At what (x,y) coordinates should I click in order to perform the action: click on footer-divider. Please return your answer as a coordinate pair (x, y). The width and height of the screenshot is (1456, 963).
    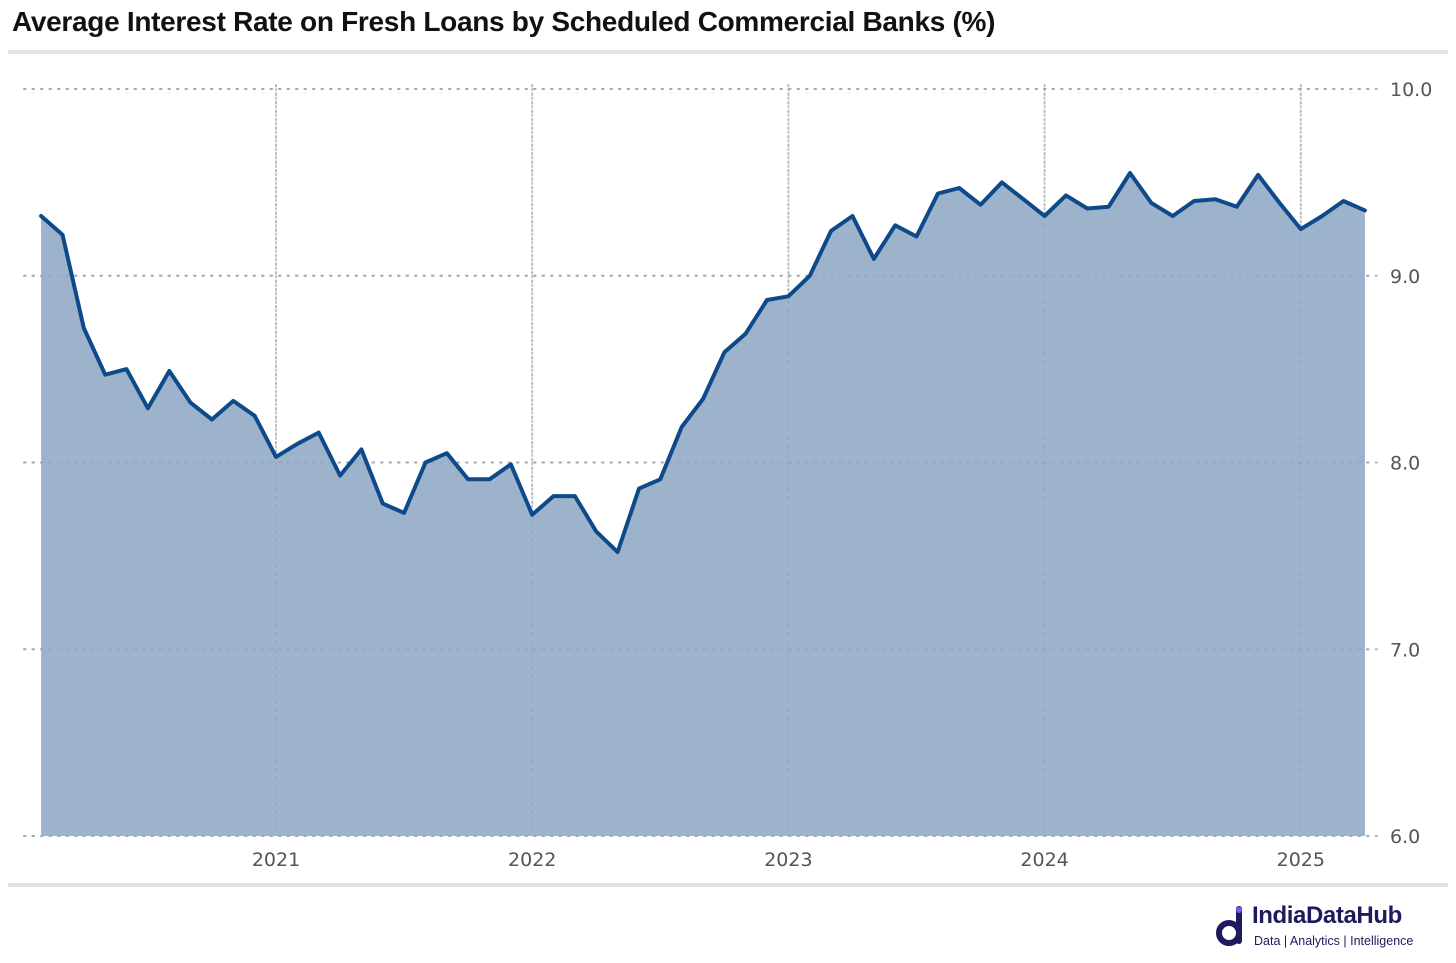
    Looking at the image, I should click on (728, 885).